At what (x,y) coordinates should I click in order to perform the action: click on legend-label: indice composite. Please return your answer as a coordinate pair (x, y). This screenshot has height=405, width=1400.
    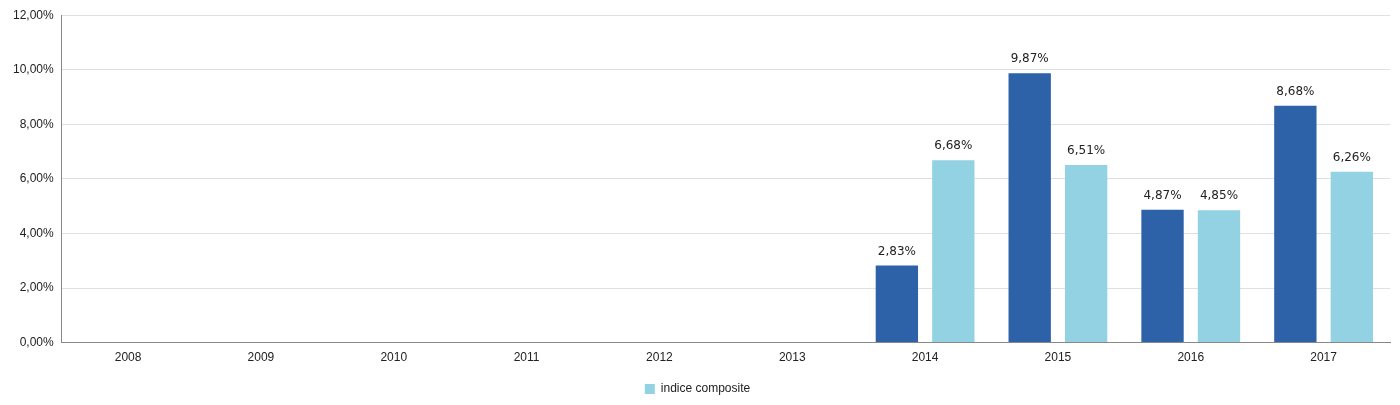
    Looking at the image, I should click on (705, 388).